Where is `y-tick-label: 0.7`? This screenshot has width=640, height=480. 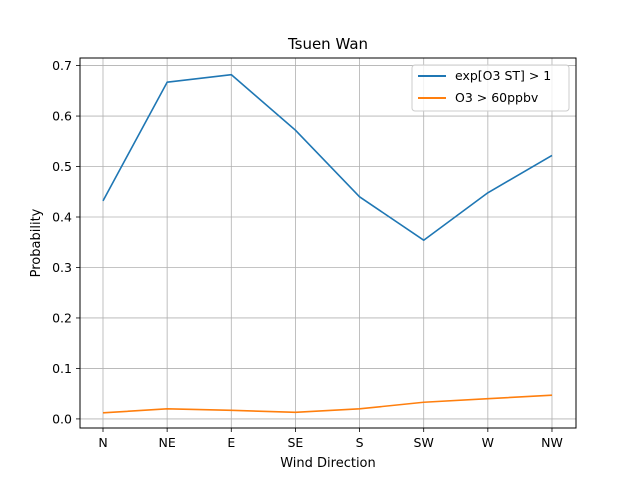
y-tick-label: 0.7 is located at coordinates (62, 65).